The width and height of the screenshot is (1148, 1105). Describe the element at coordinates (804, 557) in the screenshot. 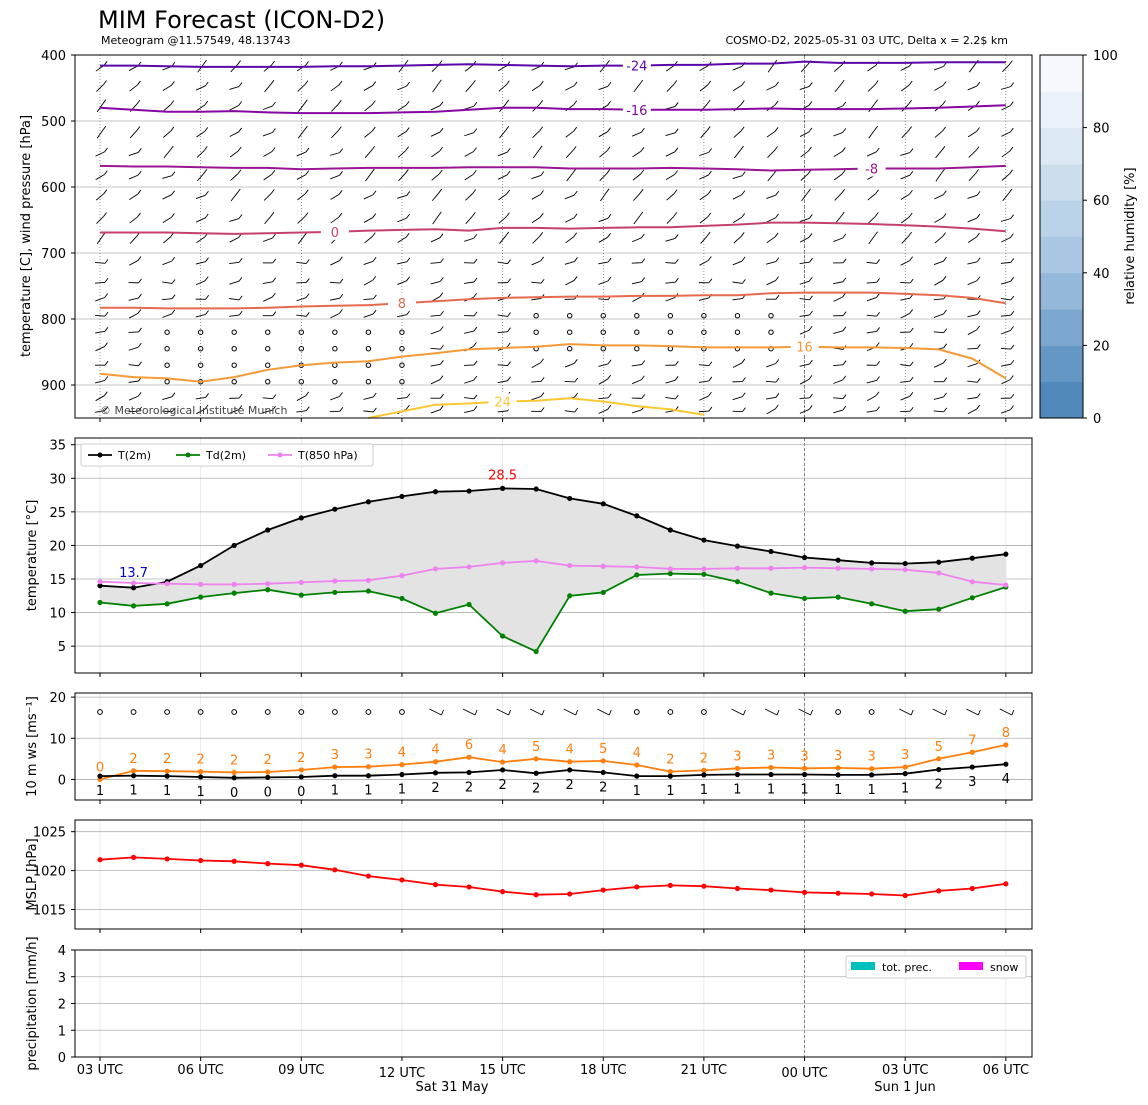

I see `t2m-point` at that location.